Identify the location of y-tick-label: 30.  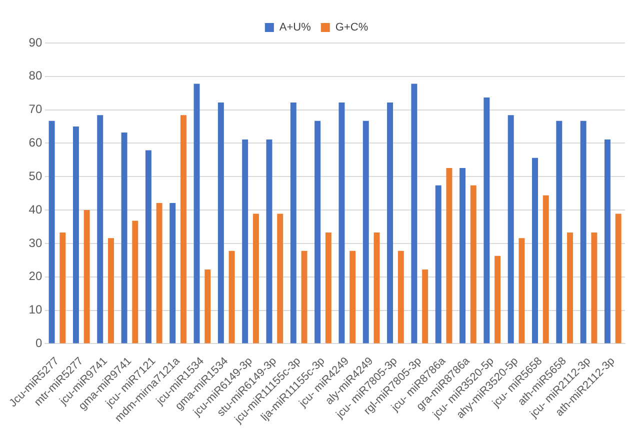
(35, 243).